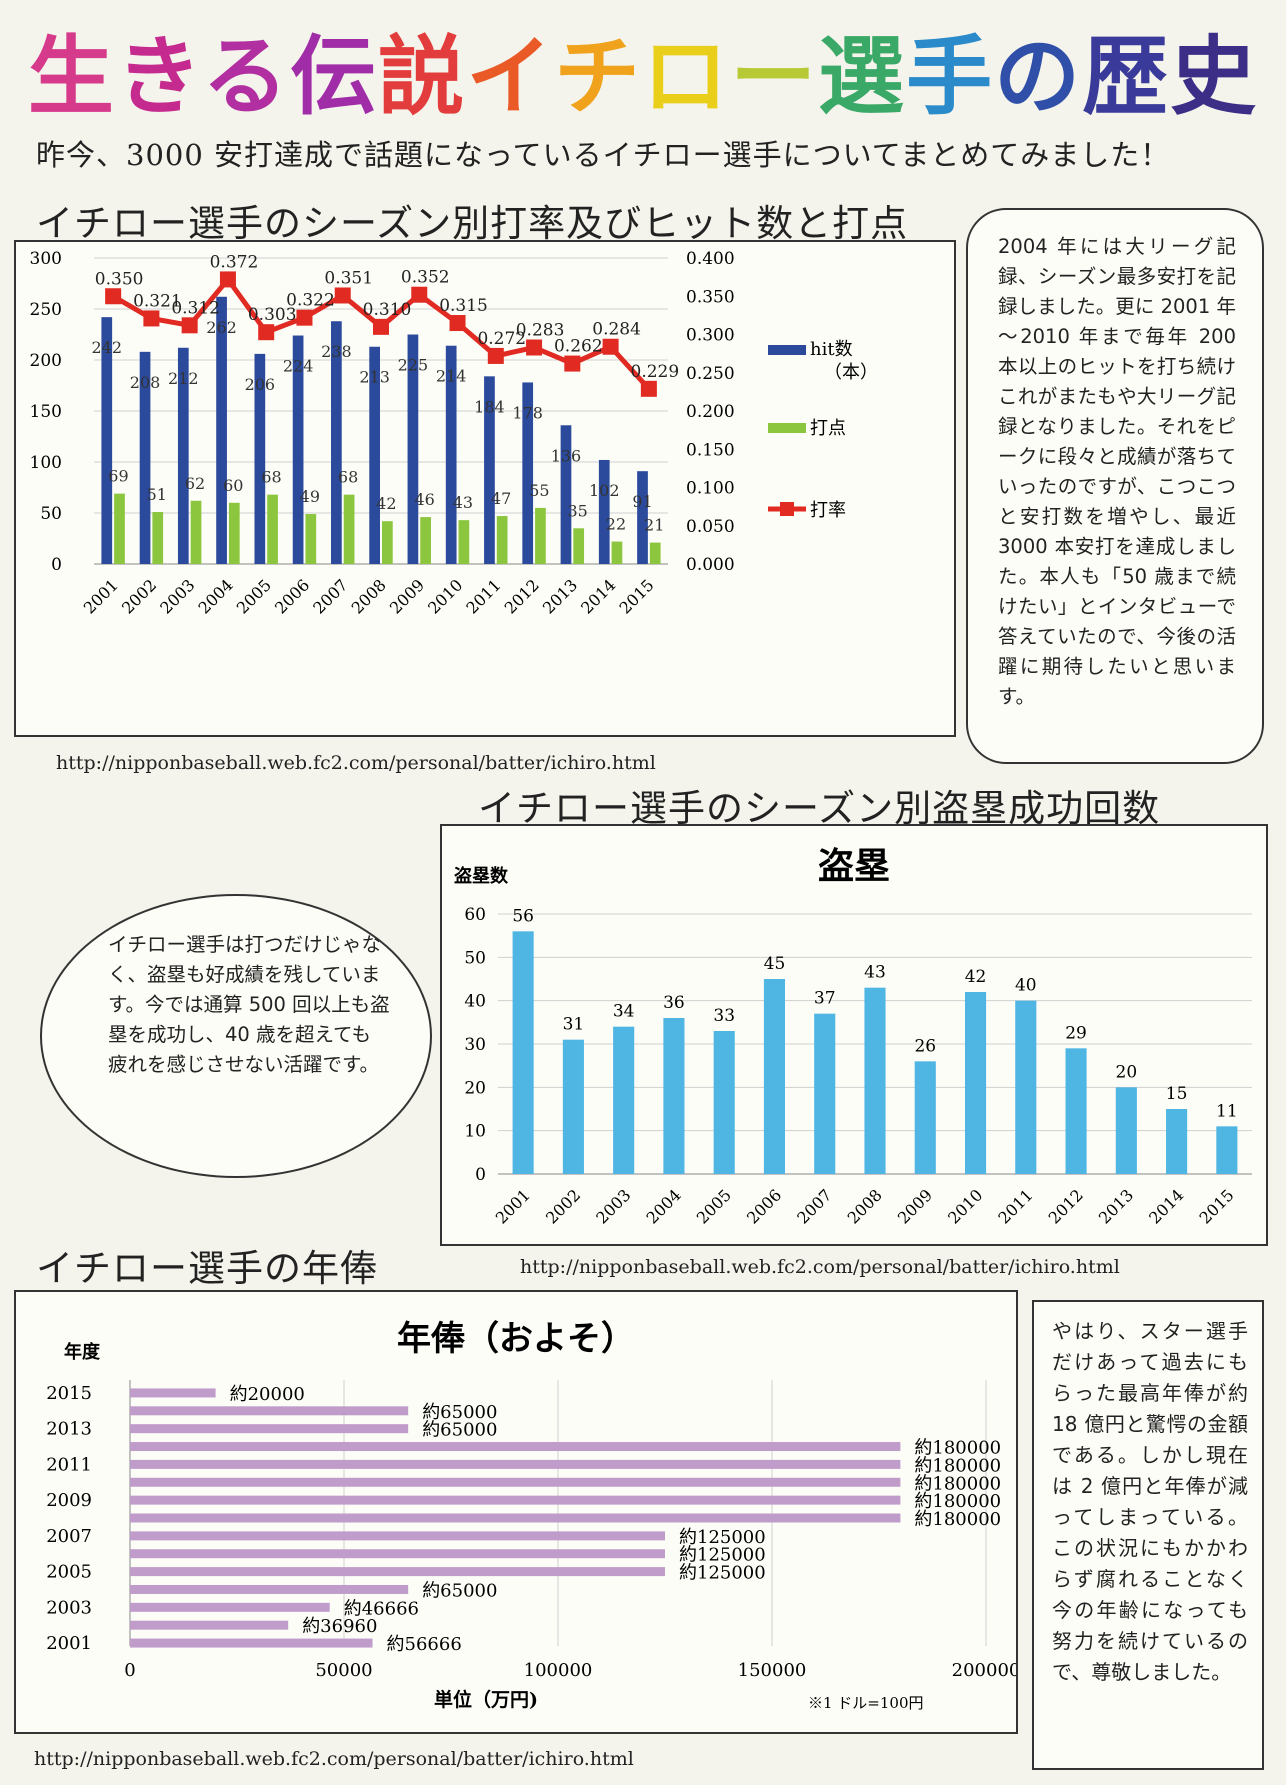  Describe the element at coordinates (234, 262) in the screenshot. I see `average-label: 0.372` at that location.